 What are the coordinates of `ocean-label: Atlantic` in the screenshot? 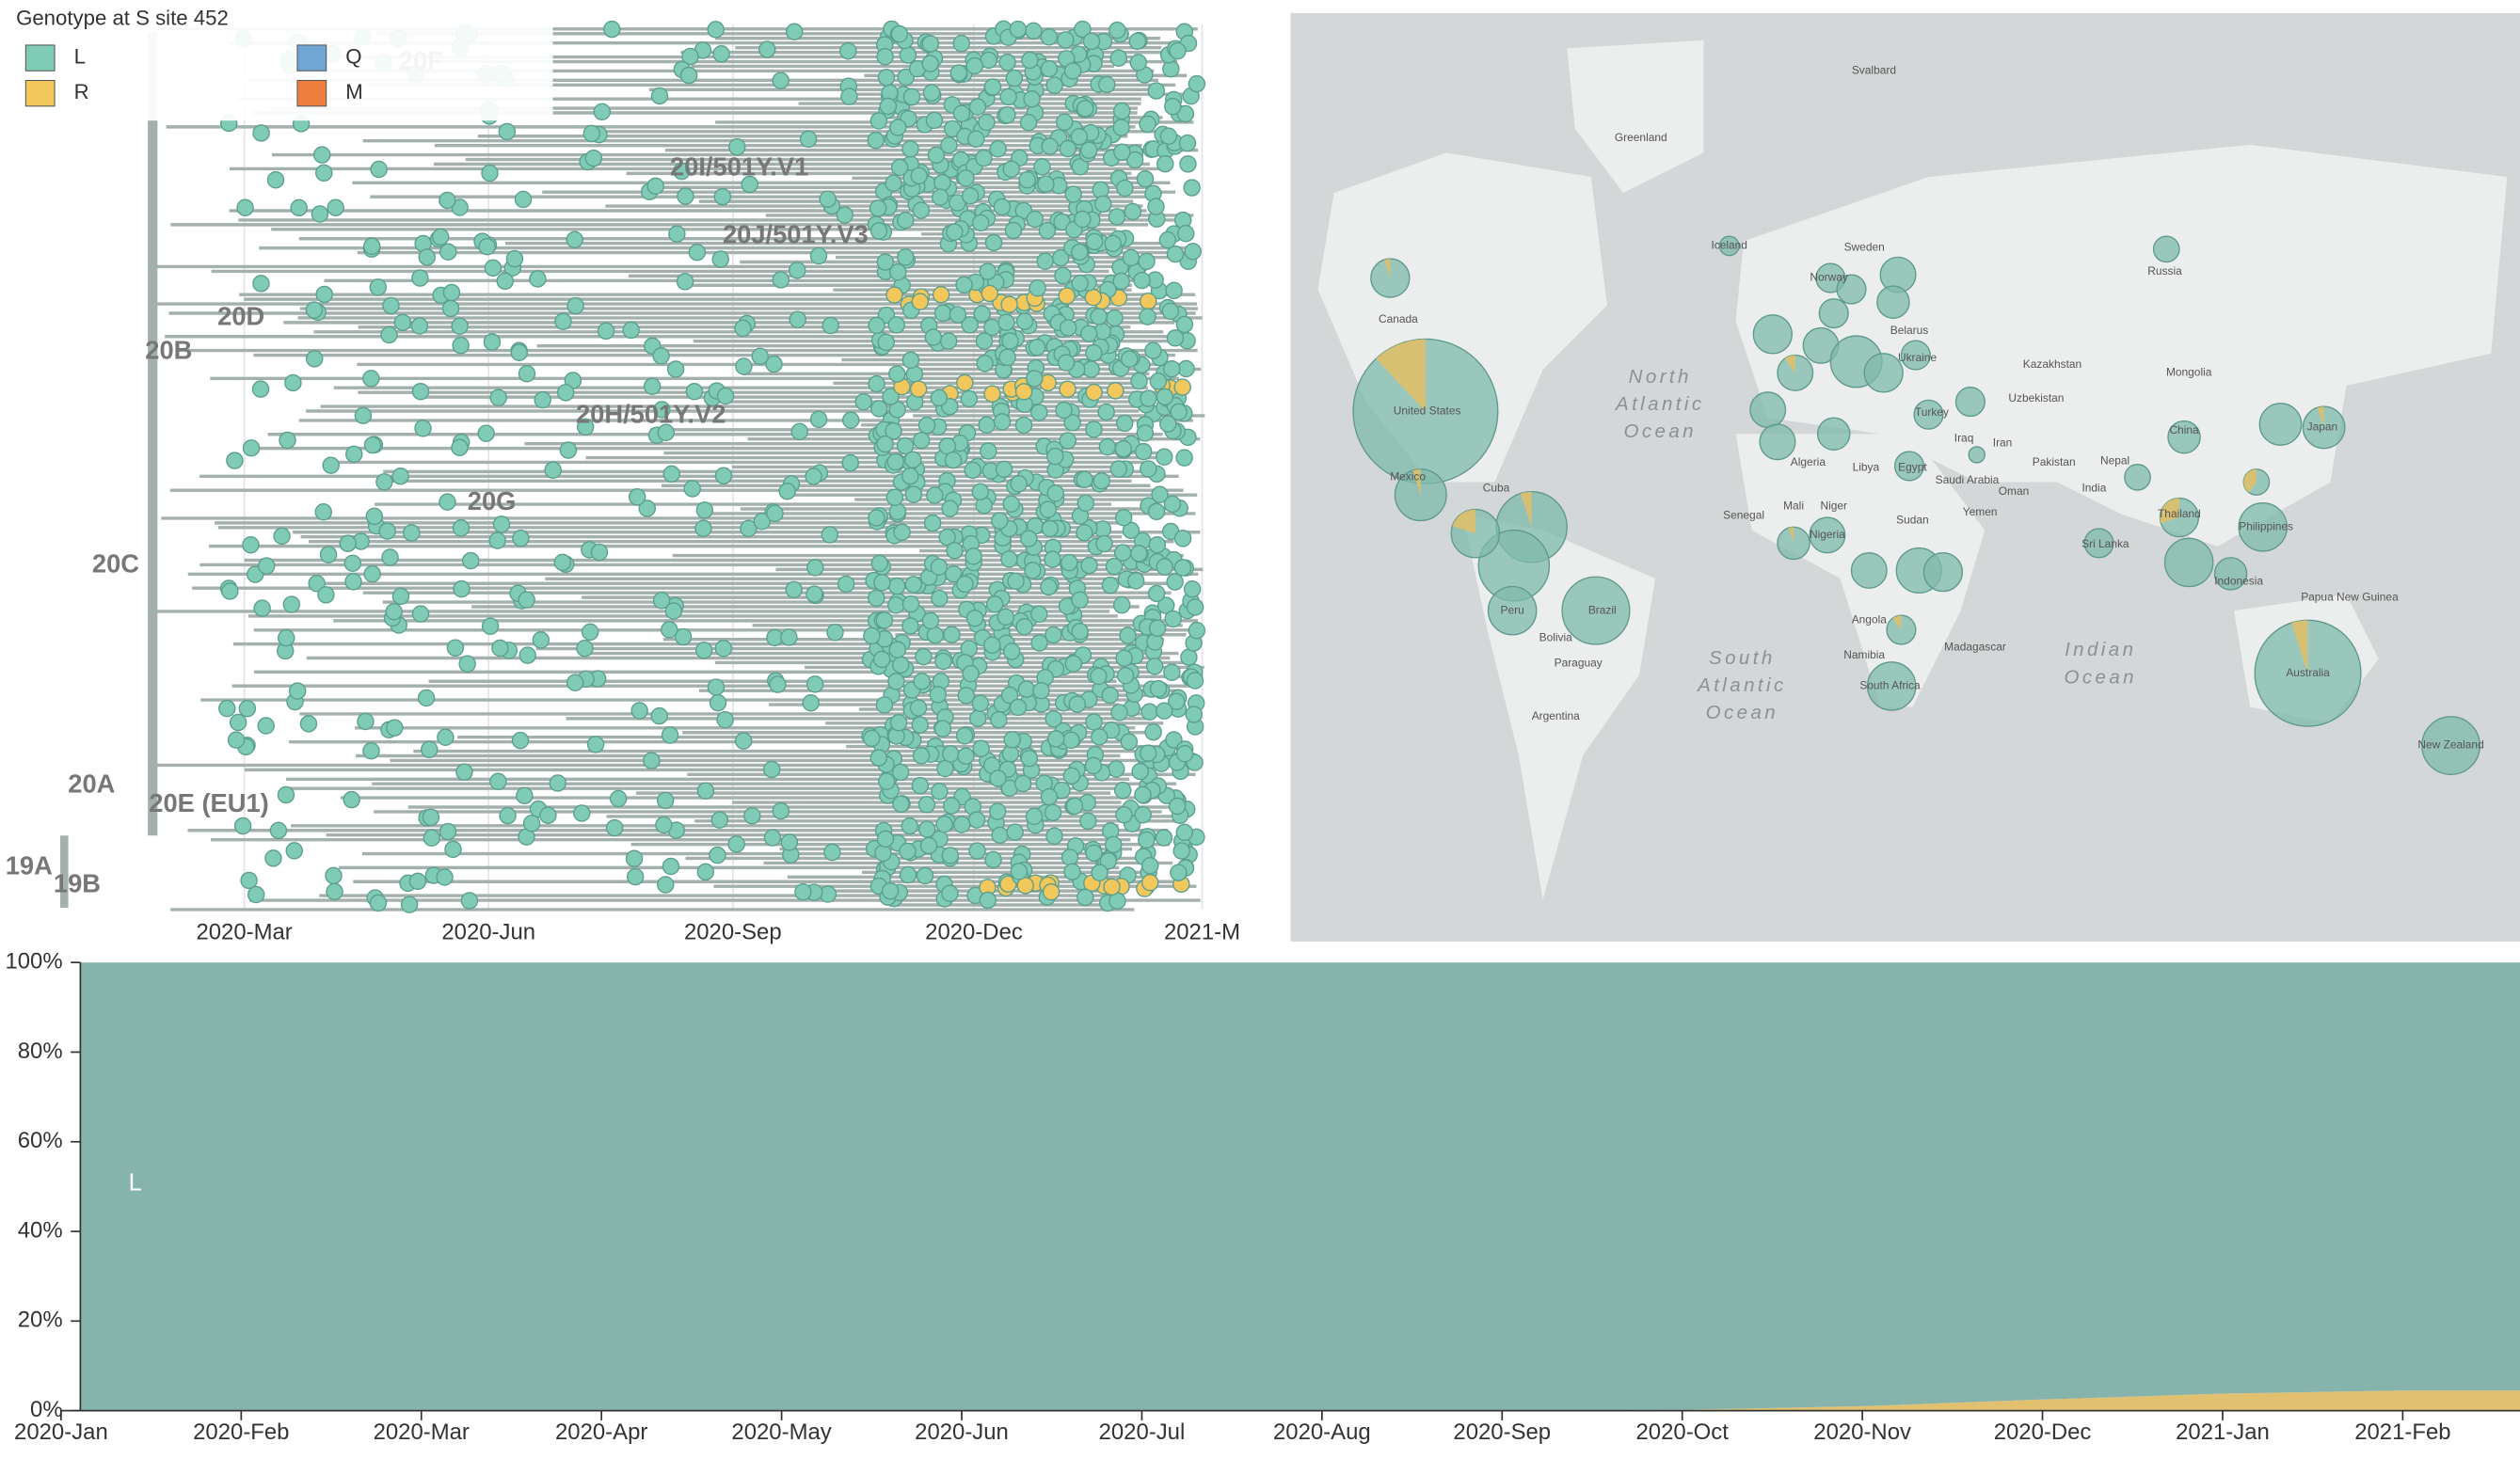 It's located at (1659, 404).